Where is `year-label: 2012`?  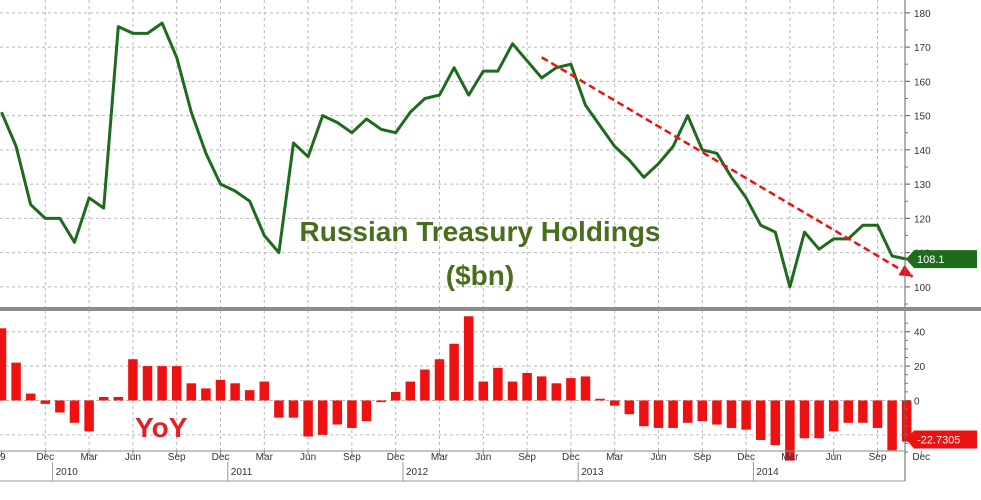 year-label: 2012 is located at coordinates (417, 472).